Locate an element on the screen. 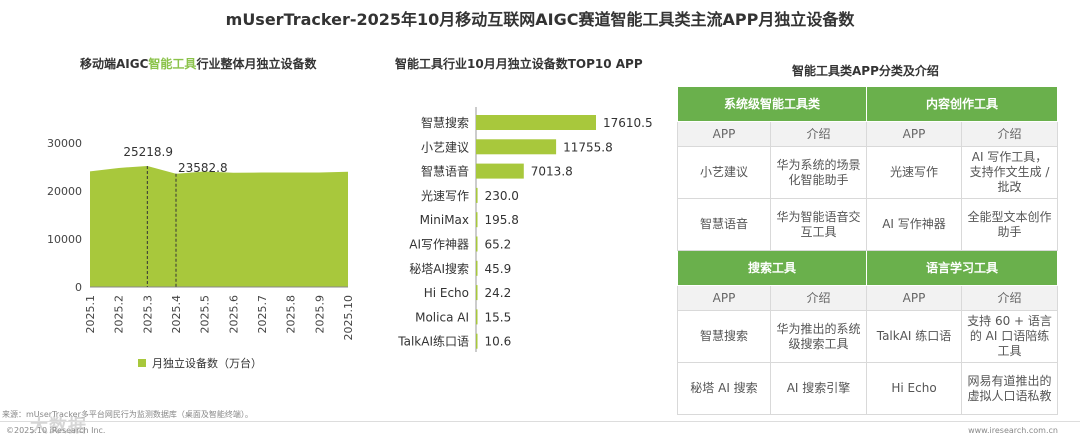 The width and height of the screenshot is (1080, 441). source-note: 来源：mUserTracker多平台网民行为监测数据库（桌面及智能终端）。 is located at coordinates (127, 414).